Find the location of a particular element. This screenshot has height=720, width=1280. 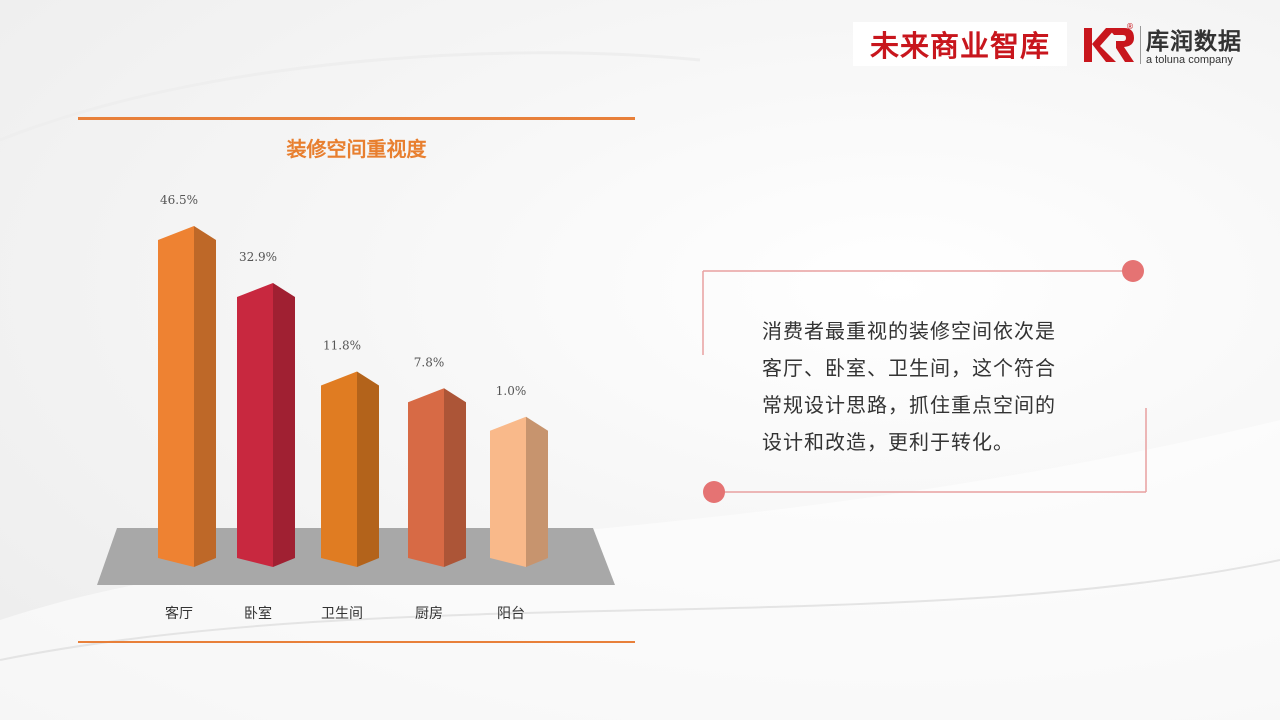

description-line: 消费者最重视的装修空间依次是 is located at coordinates (909, 331).